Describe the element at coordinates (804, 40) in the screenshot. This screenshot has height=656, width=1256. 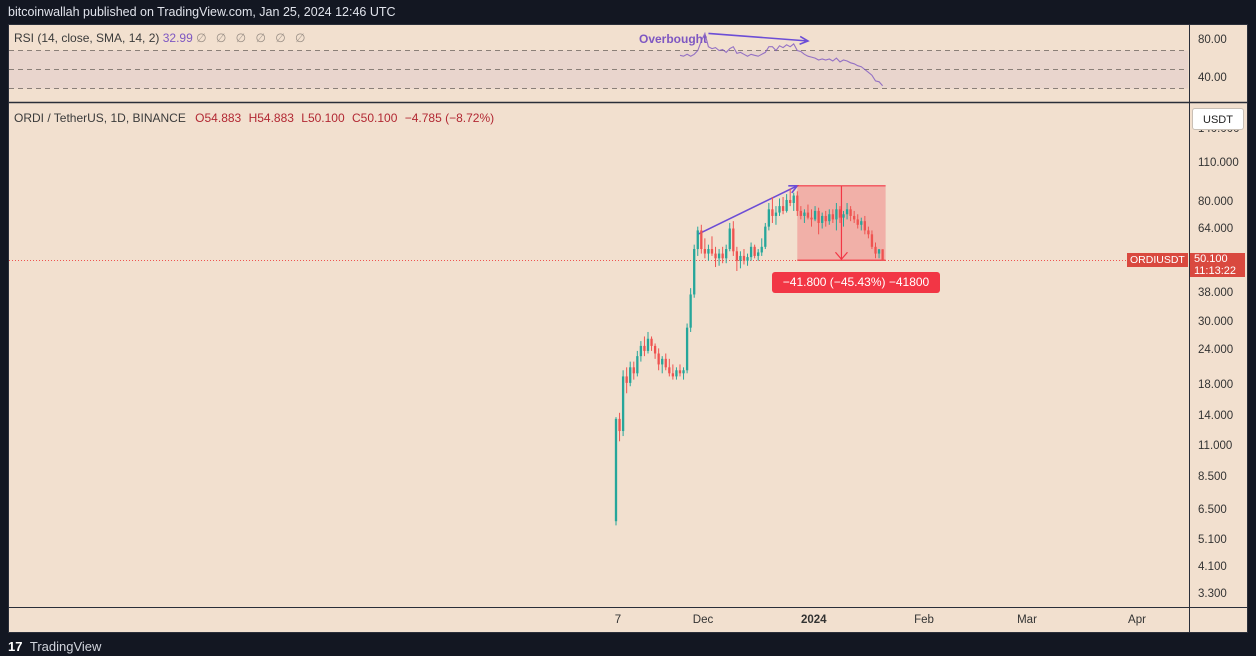
I see `trend-arrowhead` at that location.